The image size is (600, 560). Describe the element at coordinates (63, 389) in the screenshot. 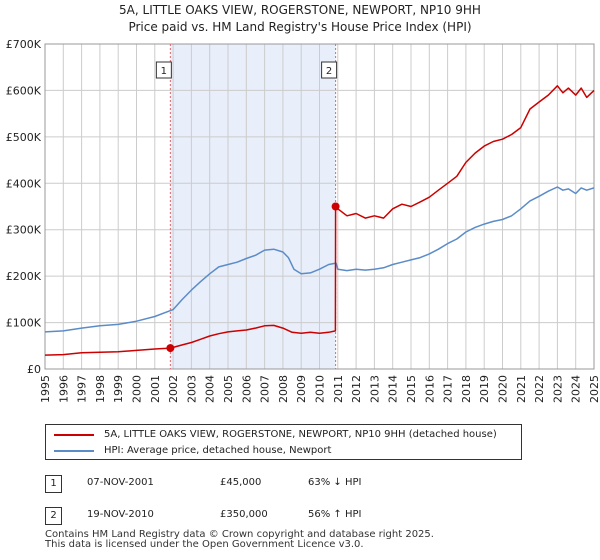

I see `x-tick-label: 1996` at that location.